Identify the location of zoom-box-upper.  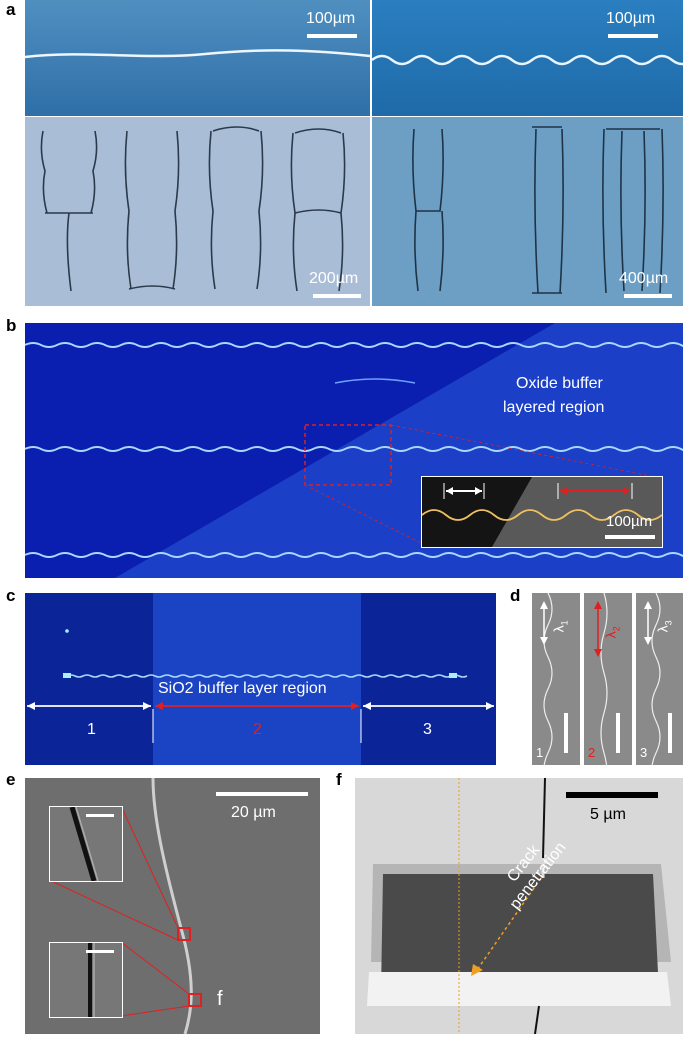
(184, 934).